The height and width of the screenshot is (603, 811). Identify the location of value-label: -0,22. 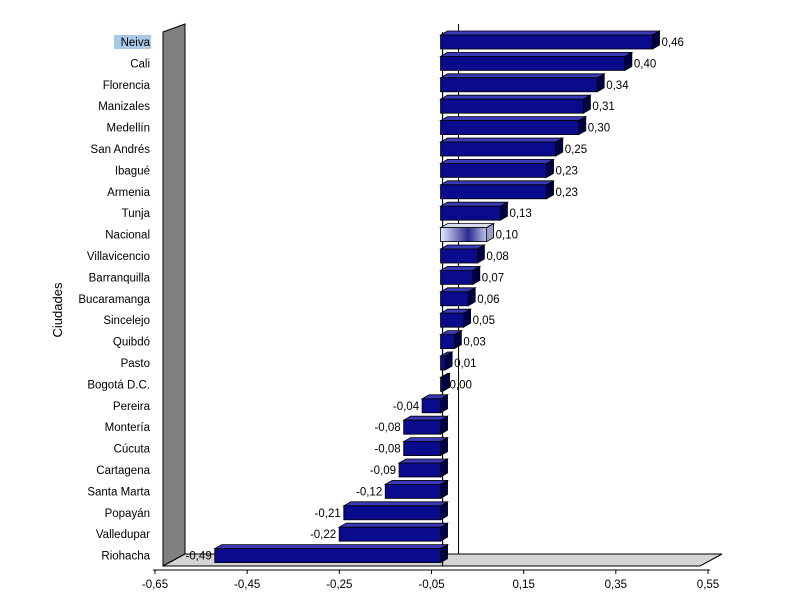
(323, 535).